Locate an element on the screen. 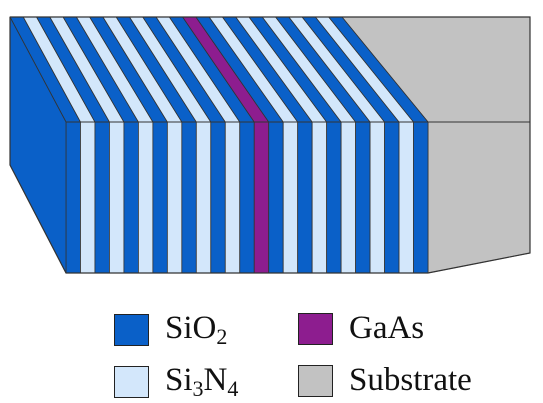 The width and height of the screenshot is (543, 403). substrate-front-face is located at coordinates (479, 197).